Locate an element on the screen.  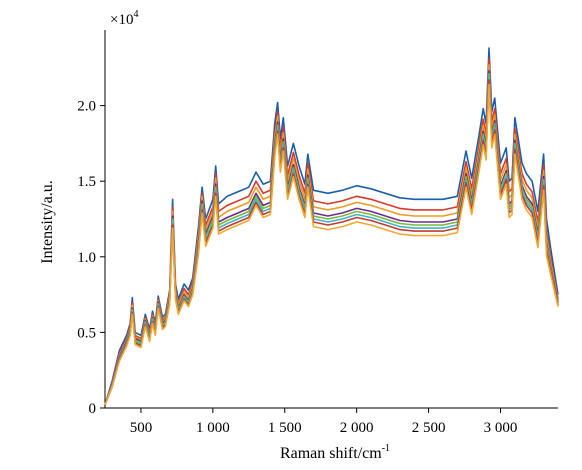
x-axis-label: Raman shift/cm-1 is located at coordinates (335, 452).